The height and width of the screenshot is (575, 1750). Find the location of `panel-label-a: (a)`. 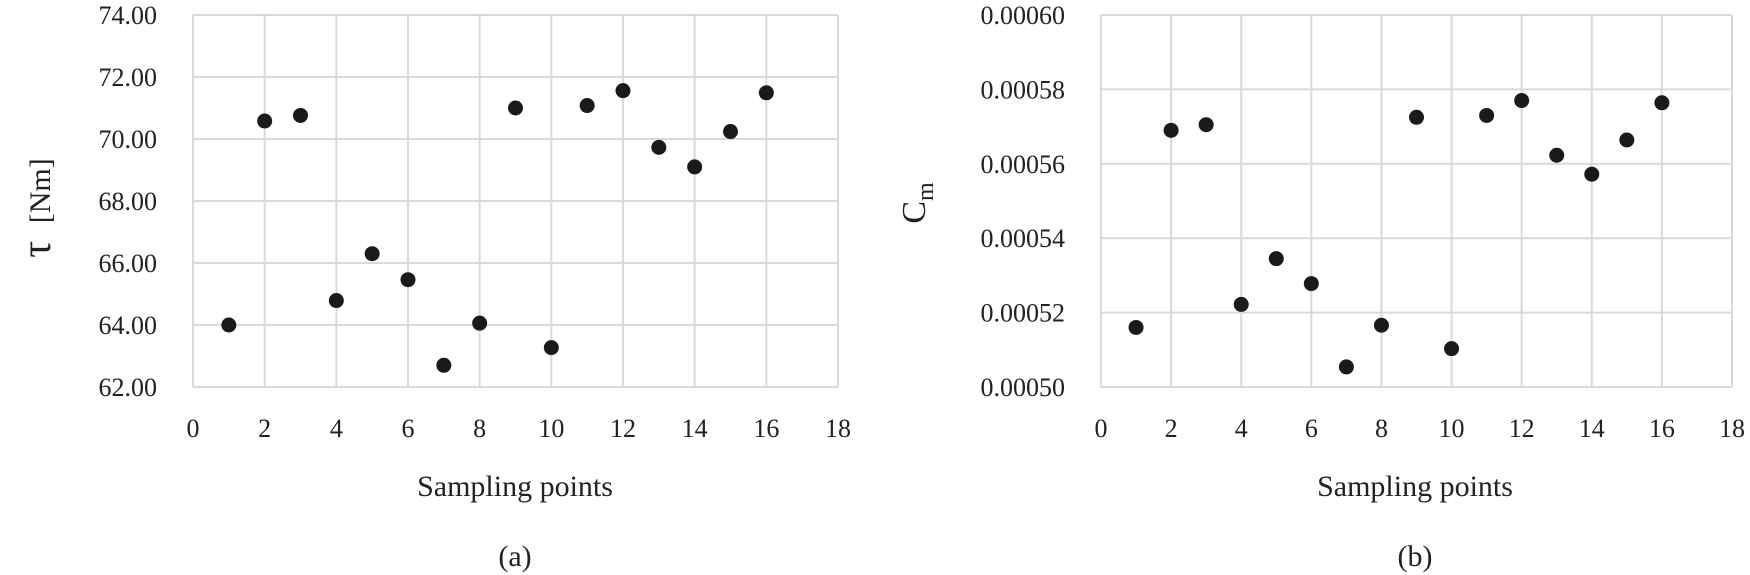

panel-label-a: (a) is located at coordinates (514, 556).